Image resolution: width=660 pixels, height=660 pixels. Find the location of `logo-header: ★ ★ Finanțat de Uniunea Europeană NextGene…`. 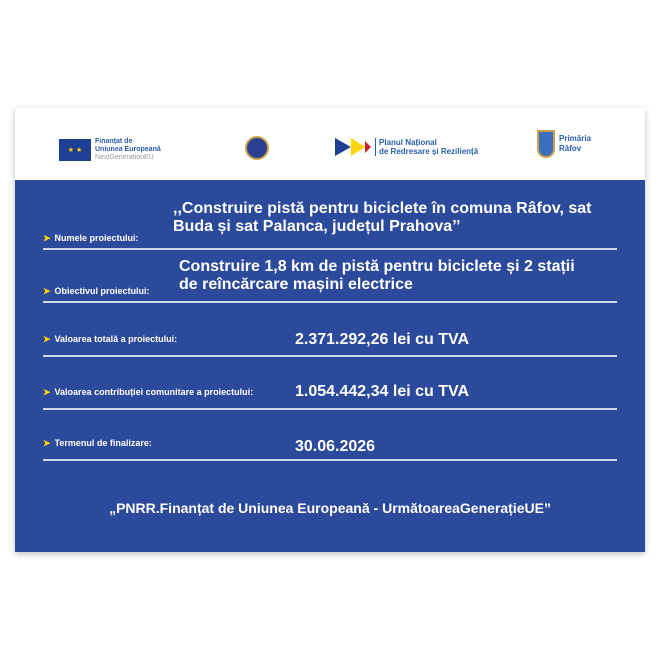

logo-header: ★ ★ Finanțat de Uniunea Europeană NextGene… is located at coordinates (330, 144).